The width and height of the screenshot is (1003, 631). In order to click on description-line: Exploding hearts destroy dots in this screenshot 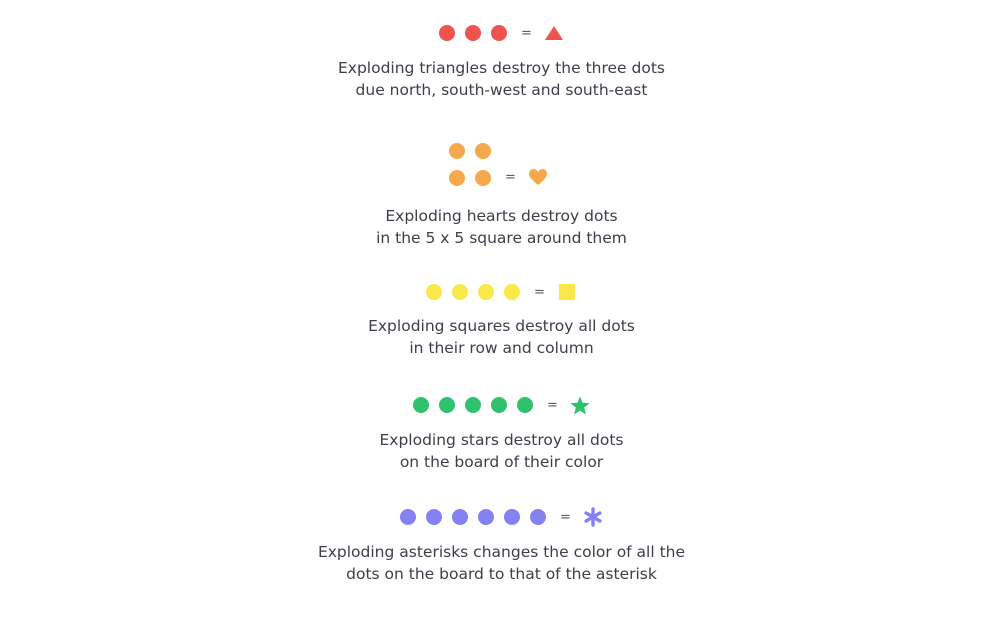, I will do `click(501, 216)`.